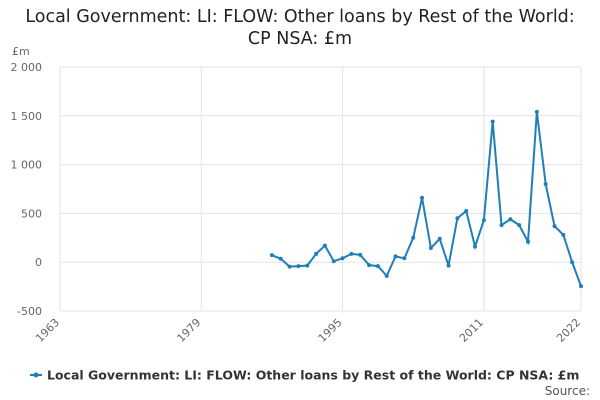 The height and width of the screenshot is (400, 600). What do you see at coordinates (330, 330) in the screenshot?
I see `x-tick-label: 1995` at bounding box center [330, 330].